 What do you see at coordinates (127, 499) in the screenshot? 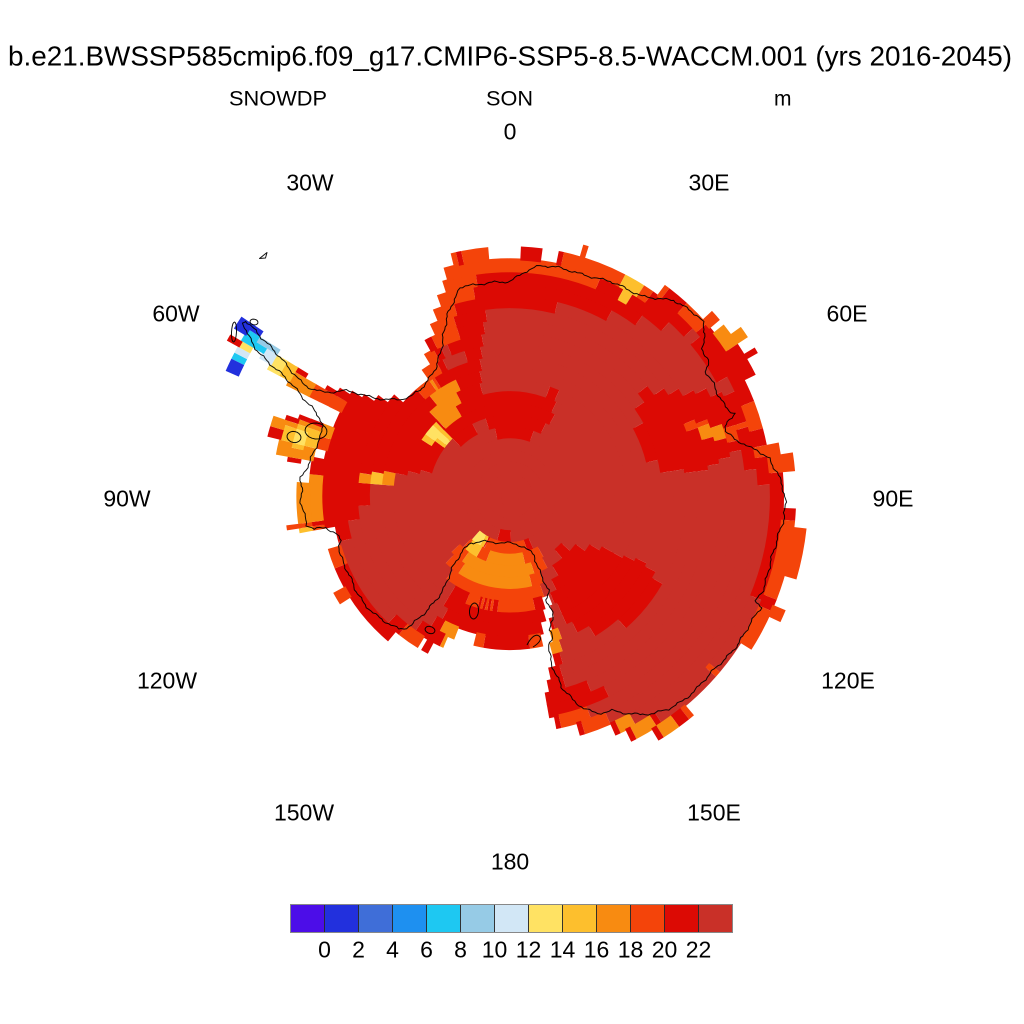
I see `svg-text: 90W` at bounding box center [127, 499].